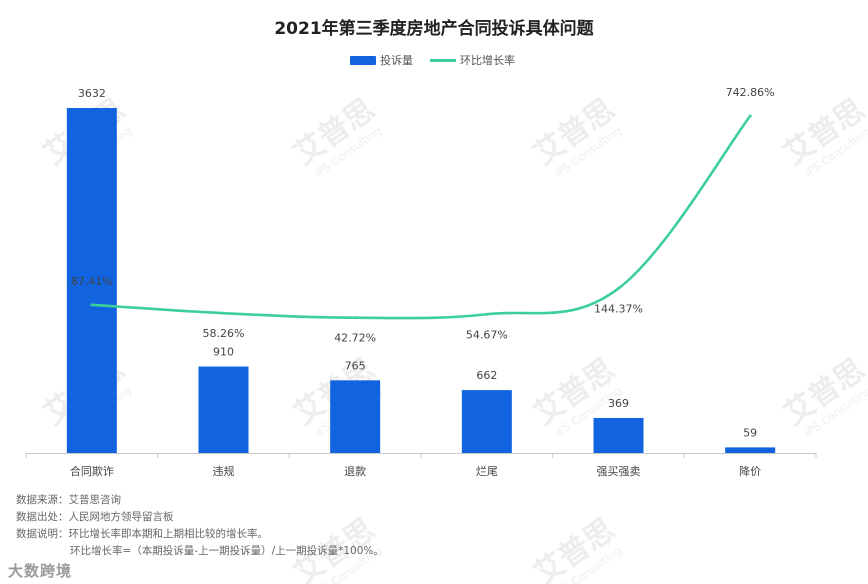 The image size is (868, 584). What do you see at coordinates (95, 517) in the screenshot?
I see `note-origin: 数据出处：人民网地方领导留言板` at bounding box center [95, 517].